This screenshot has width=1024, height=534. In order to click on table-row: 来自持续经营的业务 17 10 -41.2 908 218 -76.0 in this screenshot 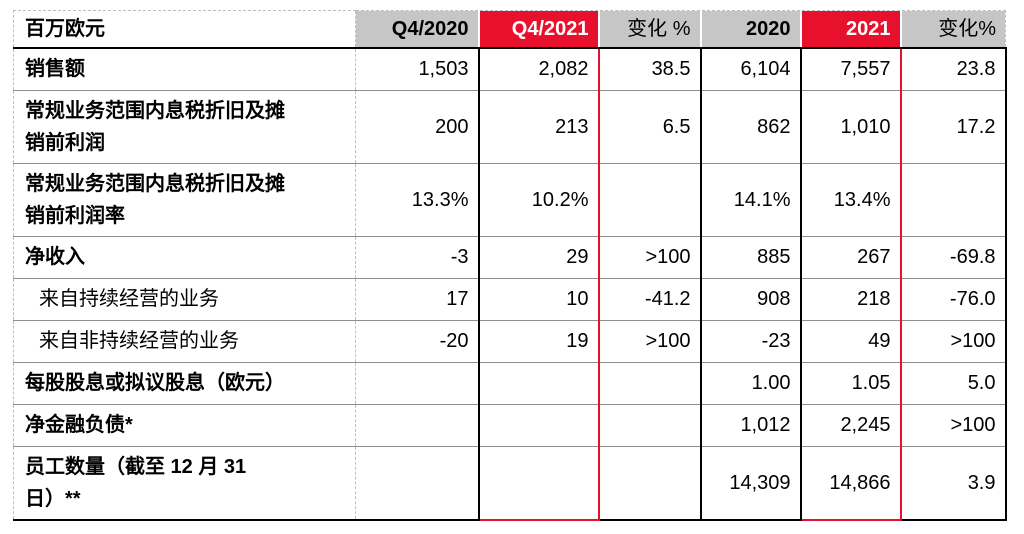, I will do `click(510, 298)`.